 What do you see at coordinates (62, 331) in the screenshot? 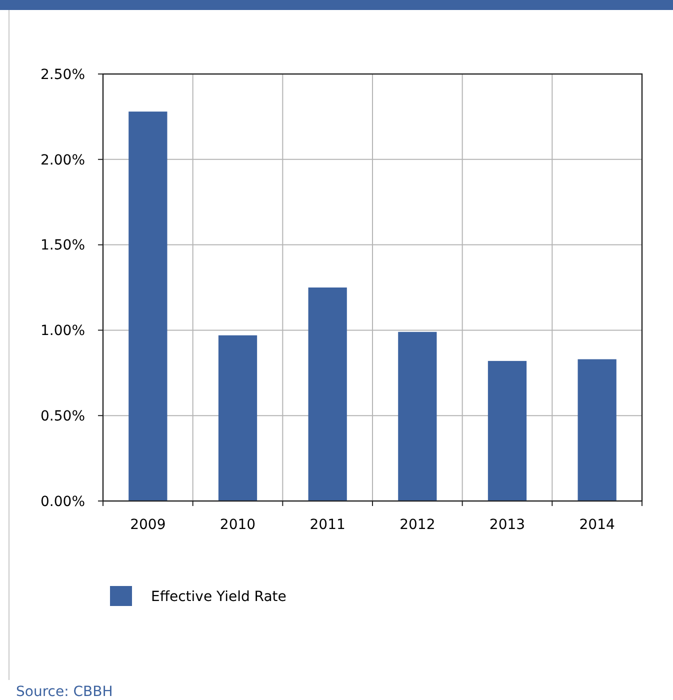
I see `y-tick-label: 1.00%` at bounding box center [62, 331].